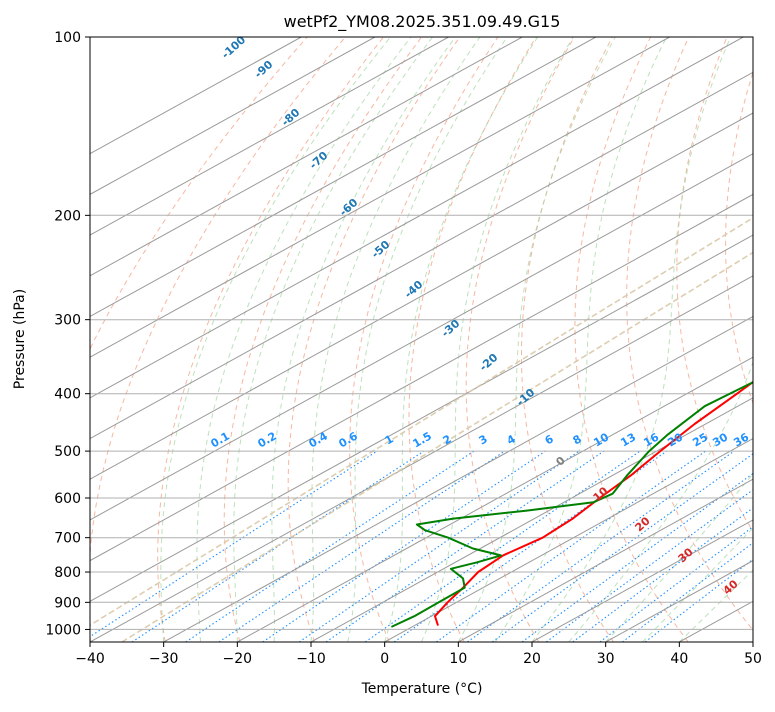 The width and height of the screenshot is (775, 712). Describe the element at coordinates (267, 439) in the screenshot. I see `mixing-ratio-label: 0.2` at that location.